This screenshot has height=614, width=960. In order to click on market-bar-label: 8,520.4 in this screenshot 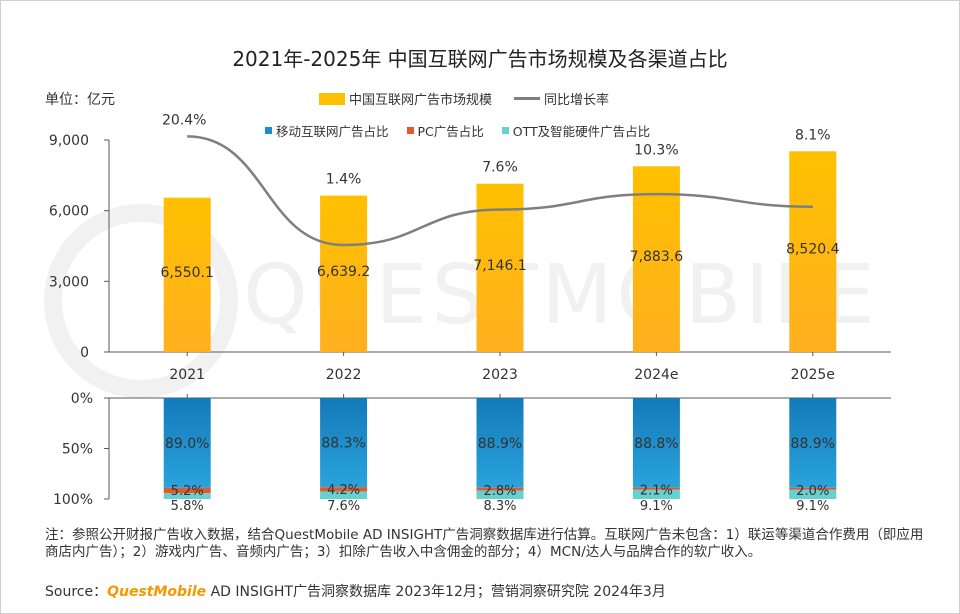, I will do `click(813, 250)`.